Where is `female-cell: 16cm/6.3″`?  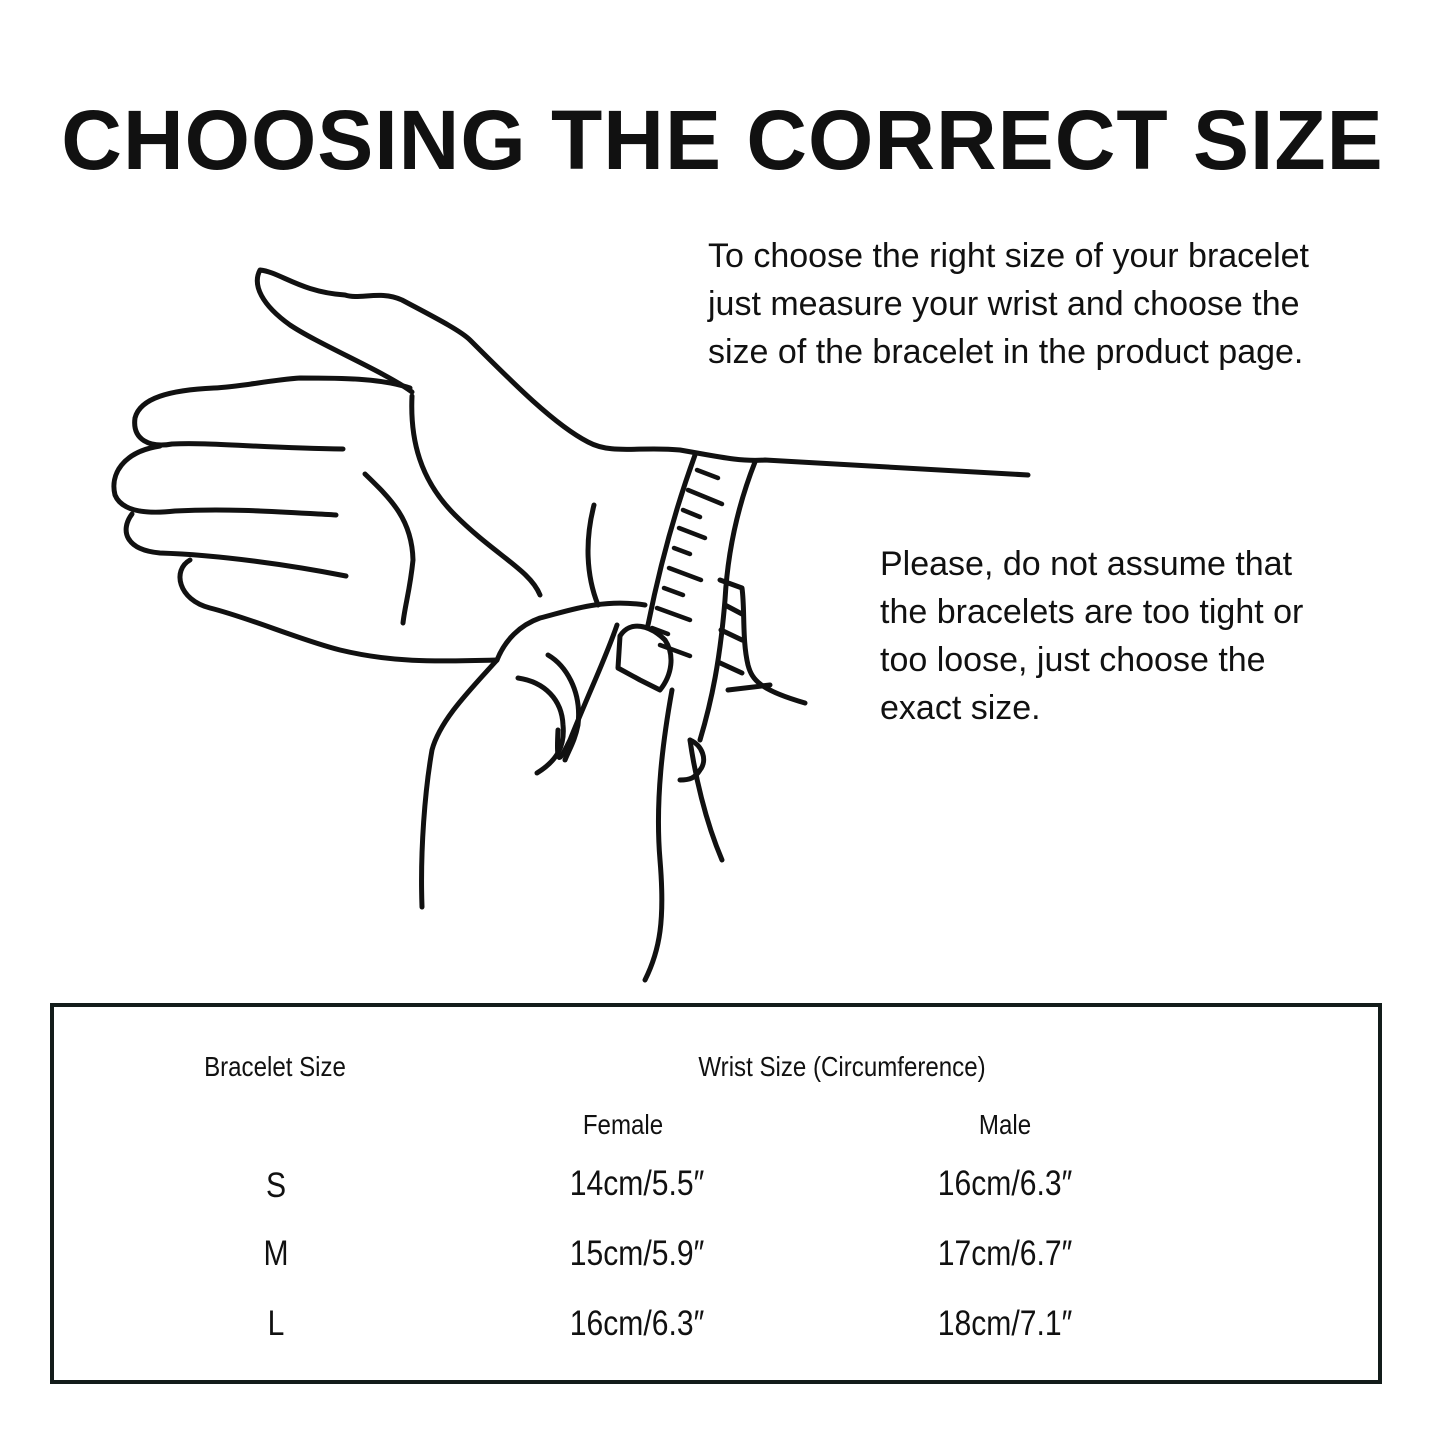
female-cell: 16cm/6.3″ is located at coordinates (637, 1323).